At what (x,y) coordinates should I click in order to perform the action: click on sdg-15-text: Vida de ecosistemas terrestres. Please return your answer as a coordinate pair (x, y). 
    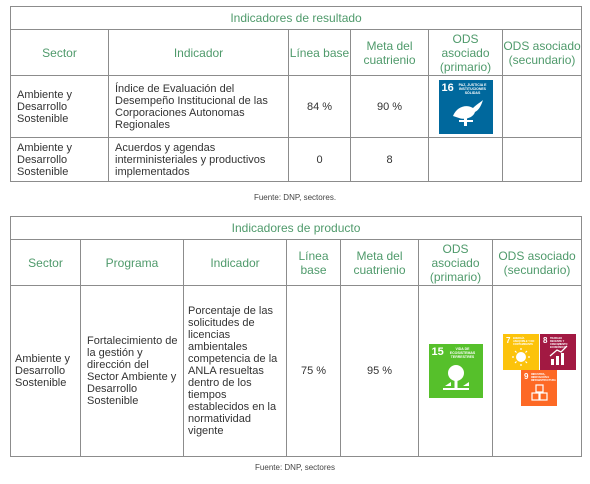
    Looking at the image, I should click on (462, 353).